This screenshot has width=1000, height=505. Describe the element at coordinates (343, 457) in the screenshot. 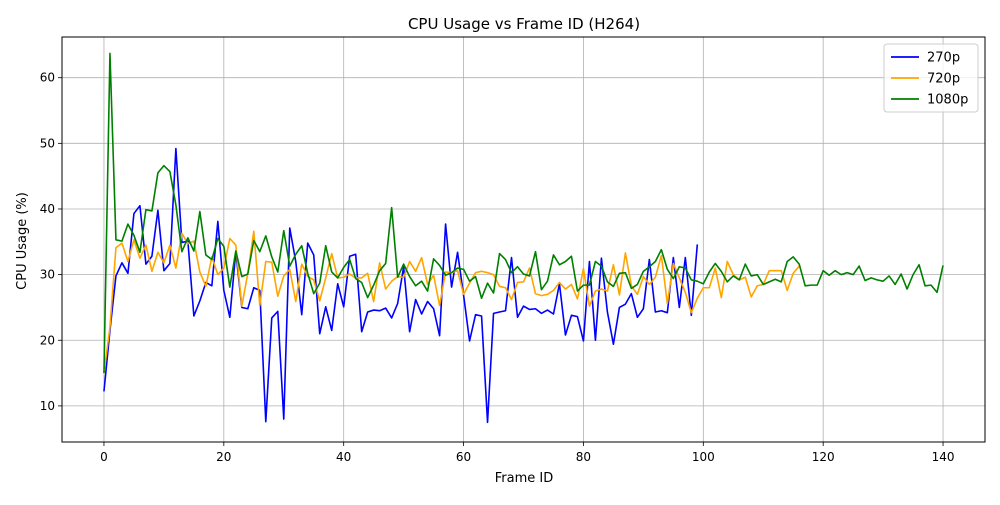

I see `x-tick-label: 40` at that location.